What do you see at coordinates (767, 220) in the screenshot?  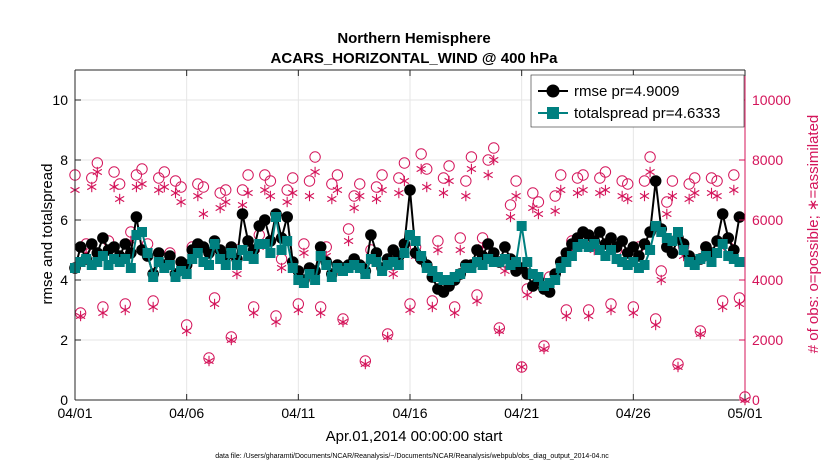 I see `y-right-tick-label: 6000` at bounding box center [767, 220].